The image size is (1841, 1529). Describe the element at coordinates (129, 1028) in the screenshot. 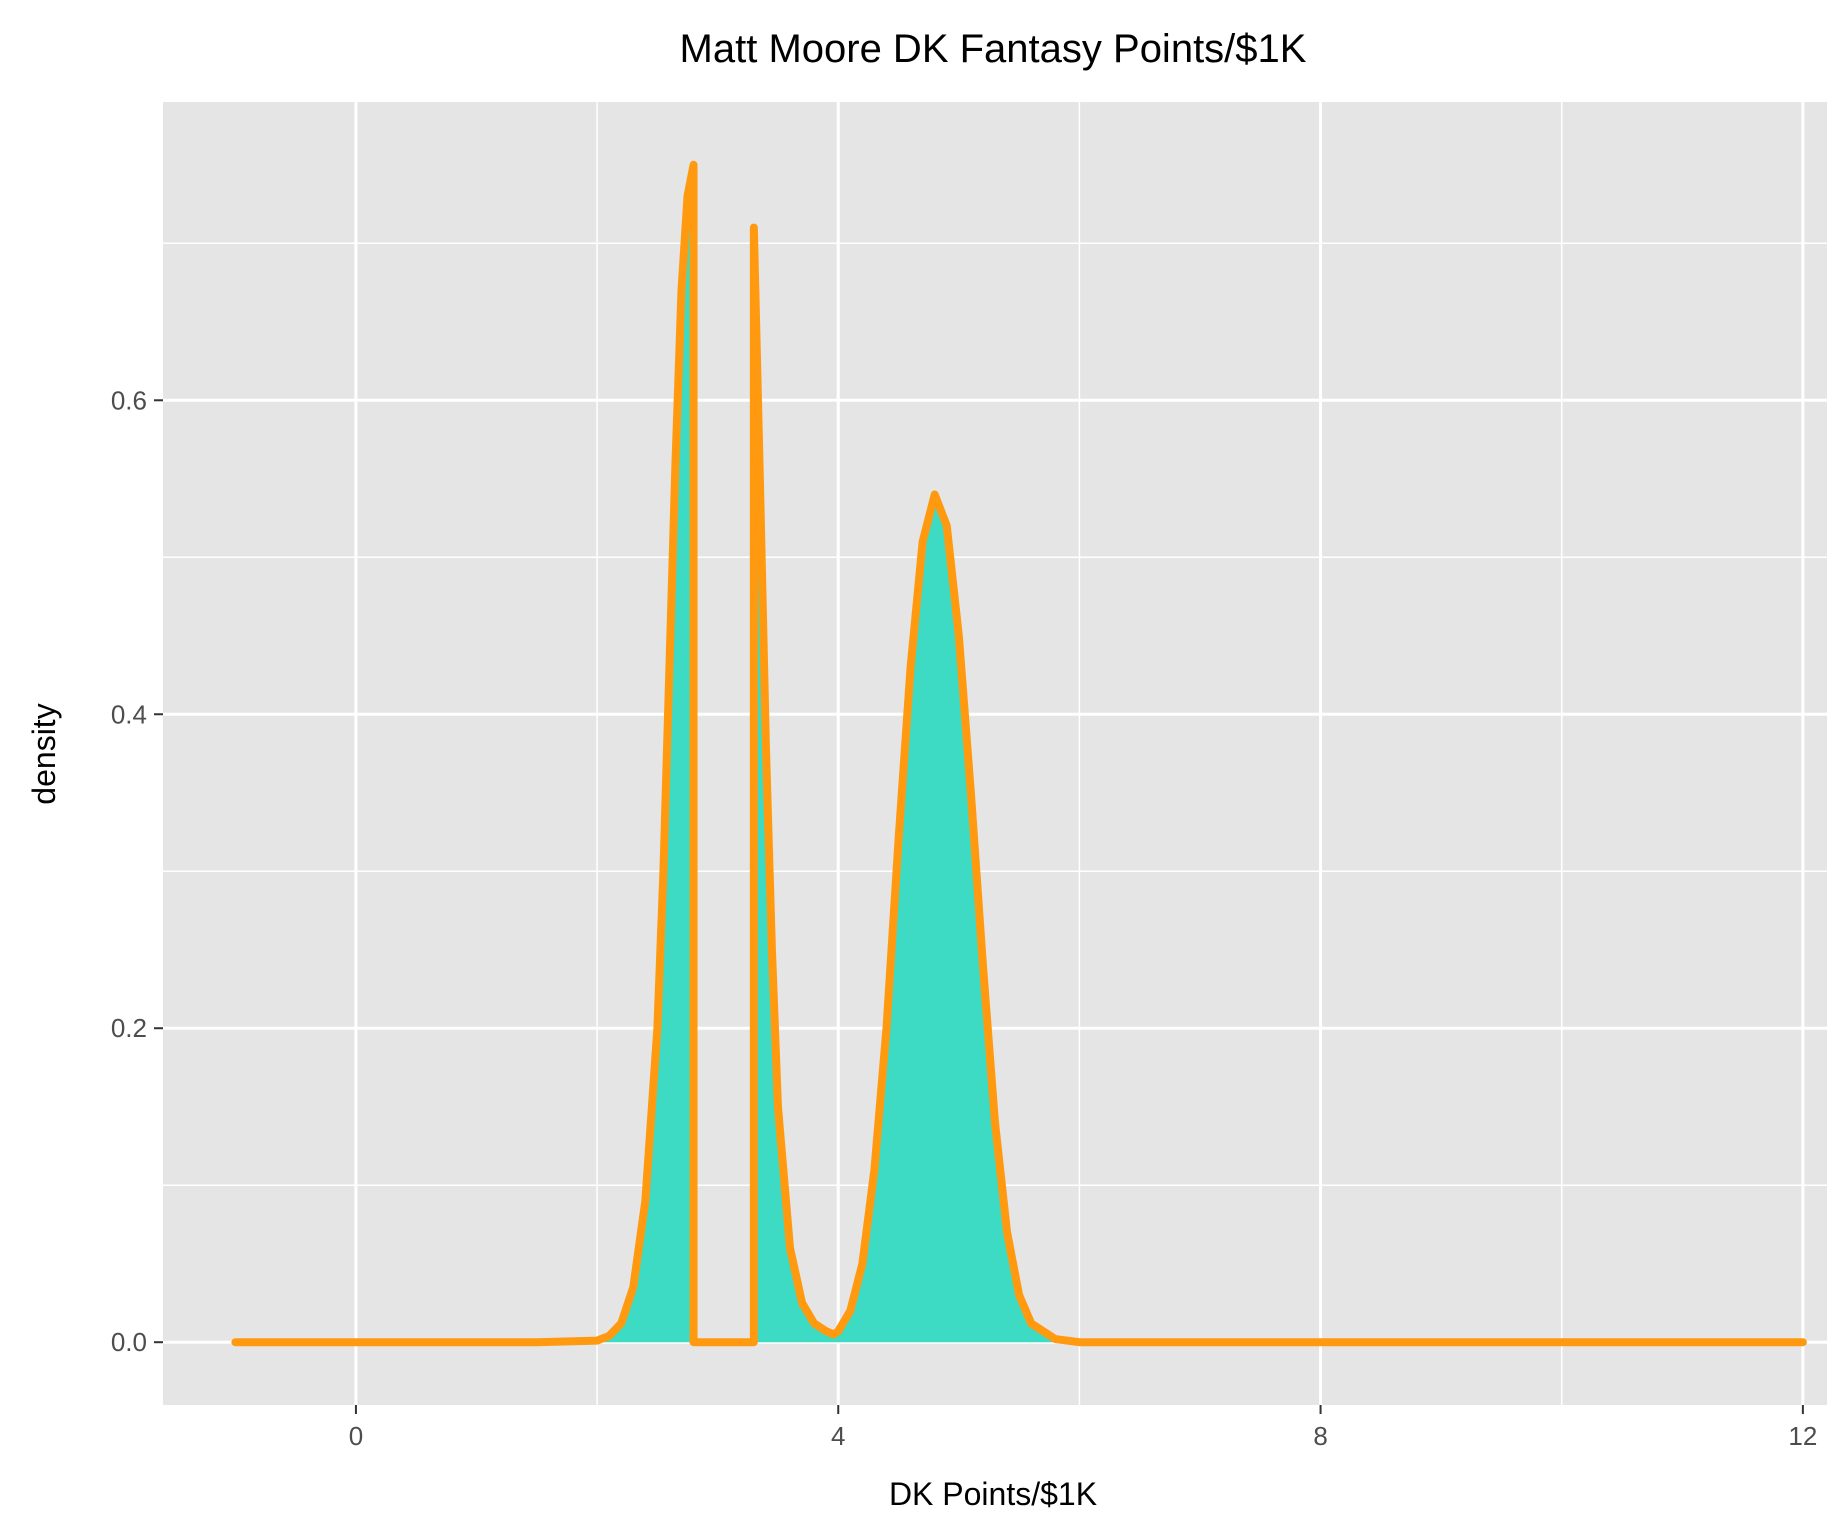

I see `y-tick-label: 0.2` at that location.